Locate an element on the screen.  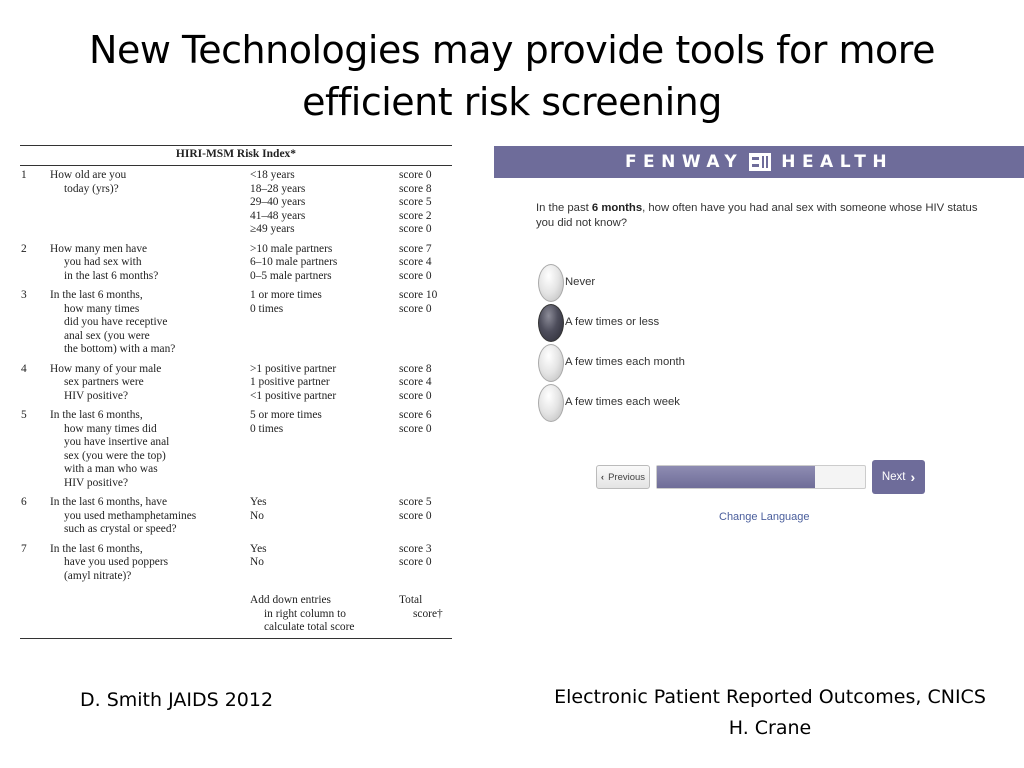
chevron-left-icon: ‹ is located at coordinates (602, 477).